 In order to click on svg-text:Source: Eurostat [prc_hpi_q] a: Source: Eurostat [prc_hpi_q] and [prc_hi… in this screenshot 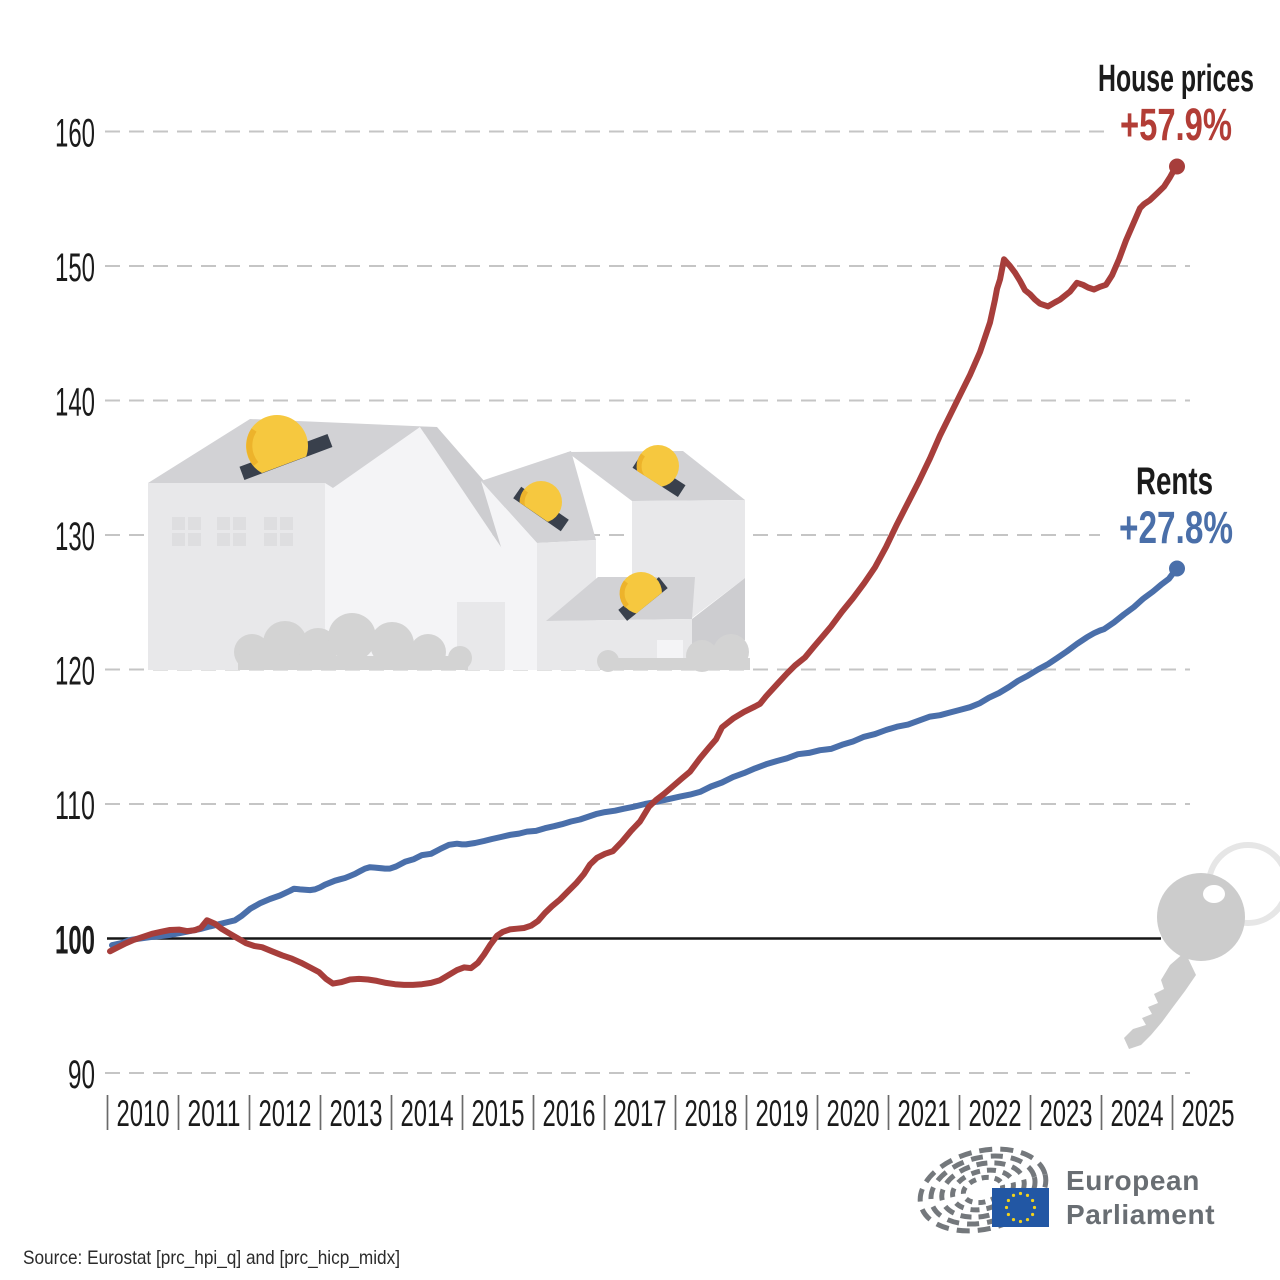, I will do `click(211, 1258)`.